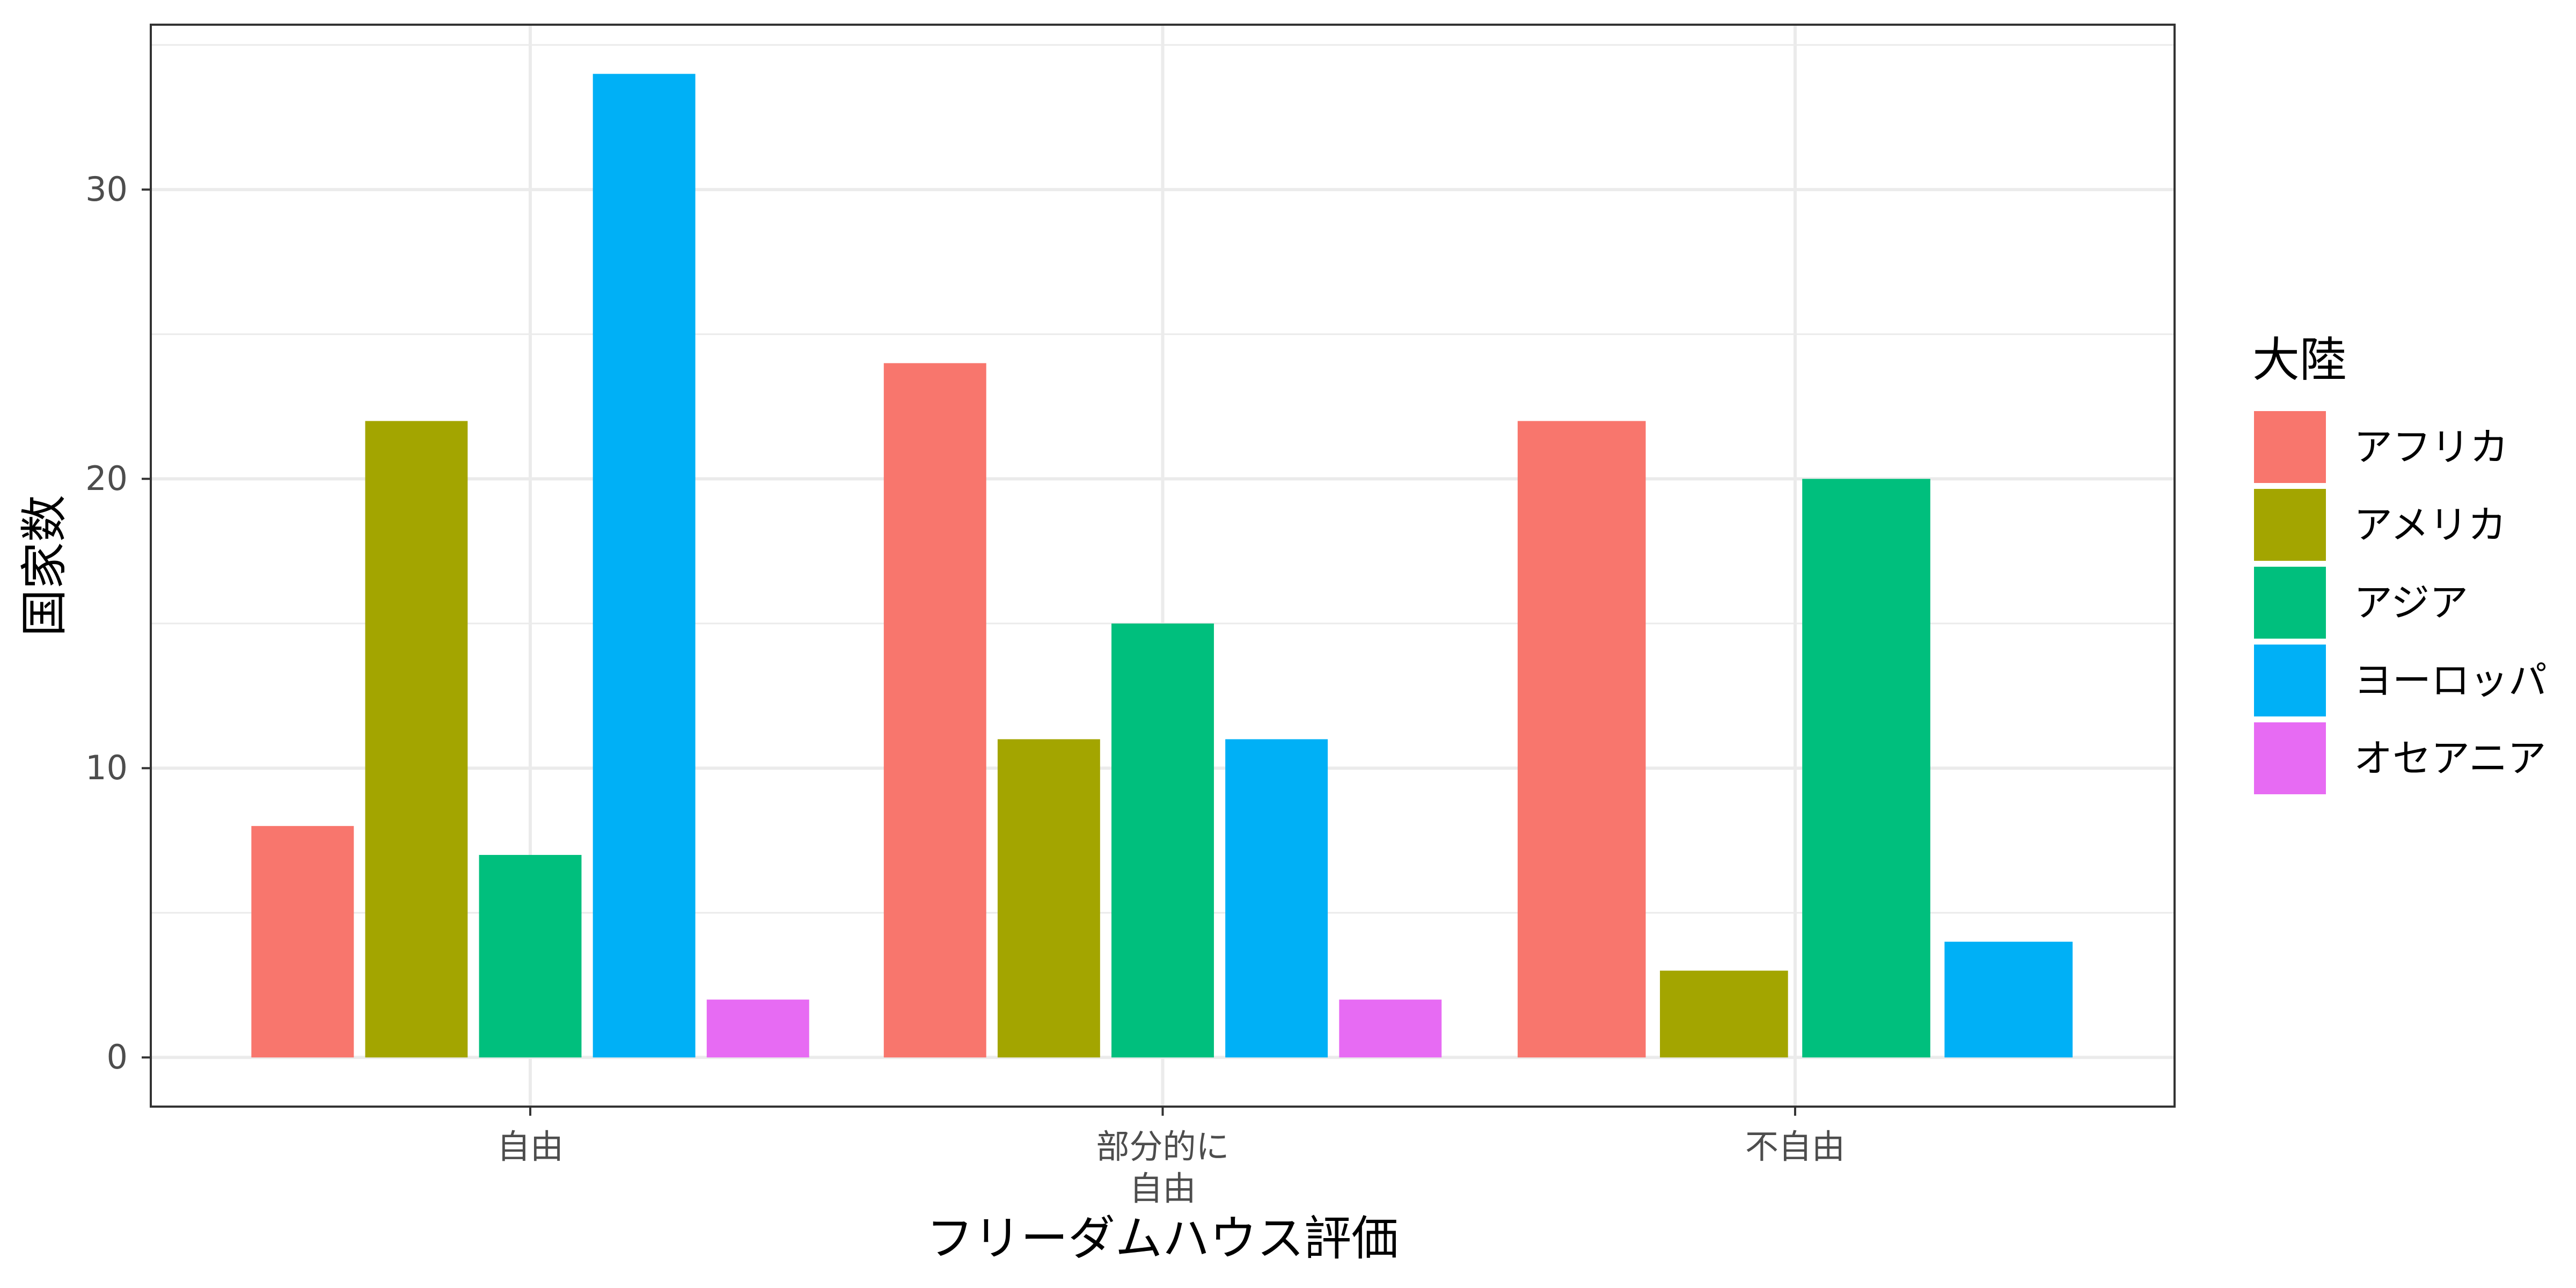 This screenshot has width=2576, height=1288. What do you see at coordinates (1162, 1238) in the screenshot?
I see `x-axis-title: フリーダムハウス評価` at bounding box center [1162, 1238].